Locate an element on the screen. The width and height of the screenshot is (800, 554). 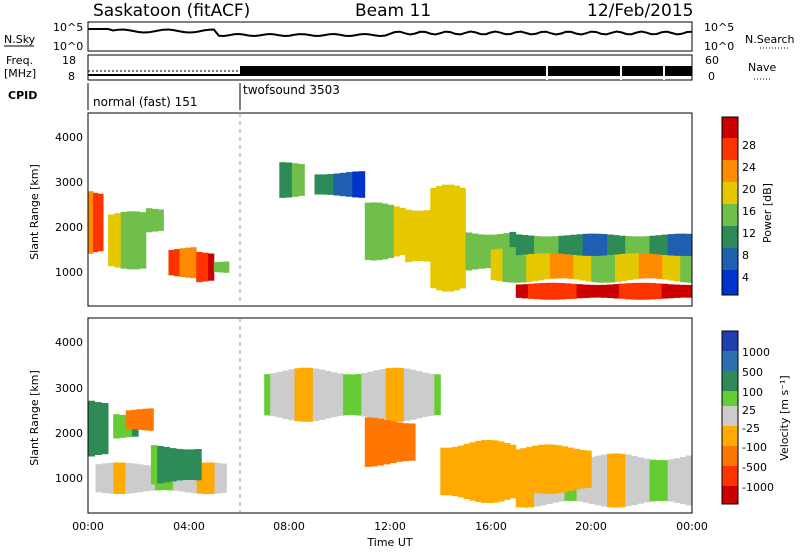
freq-panel: Freq. [MHz] Nave 18 8 60 0 is located at coordinates (390, 68).